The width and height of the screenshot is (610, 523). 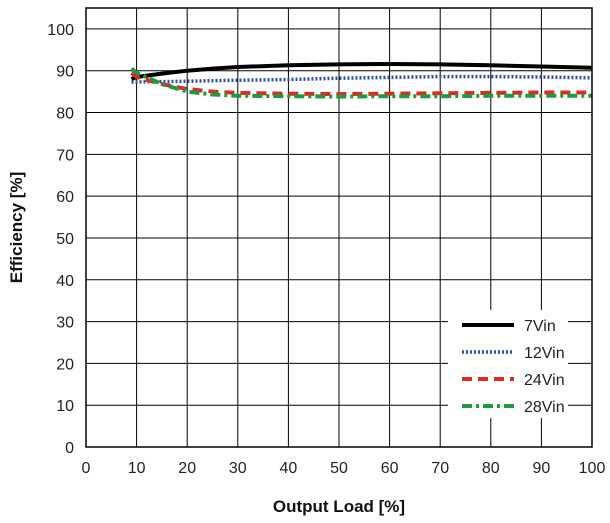 What do you see at coordinates (592, 468) in the screenshot?
I see `x-tick-label: 100` at bounding box center [592, 468].